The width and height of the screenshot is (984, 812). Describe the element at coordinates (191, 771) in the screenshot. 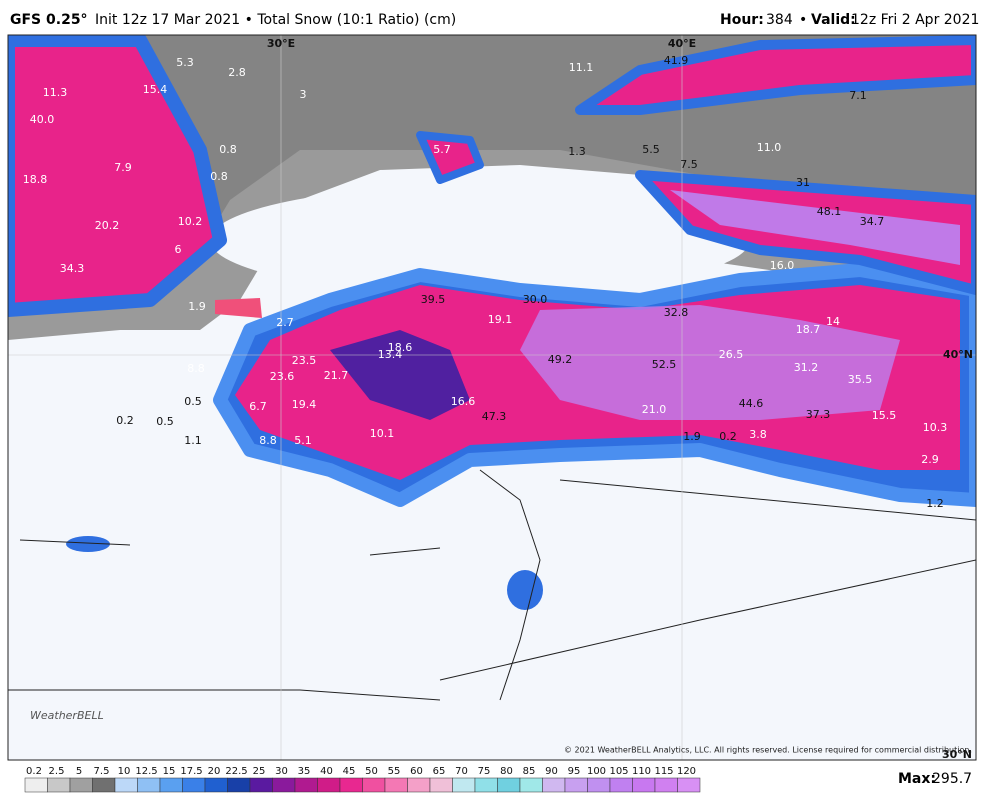

I see `legend-tick: 17.5` at that location.